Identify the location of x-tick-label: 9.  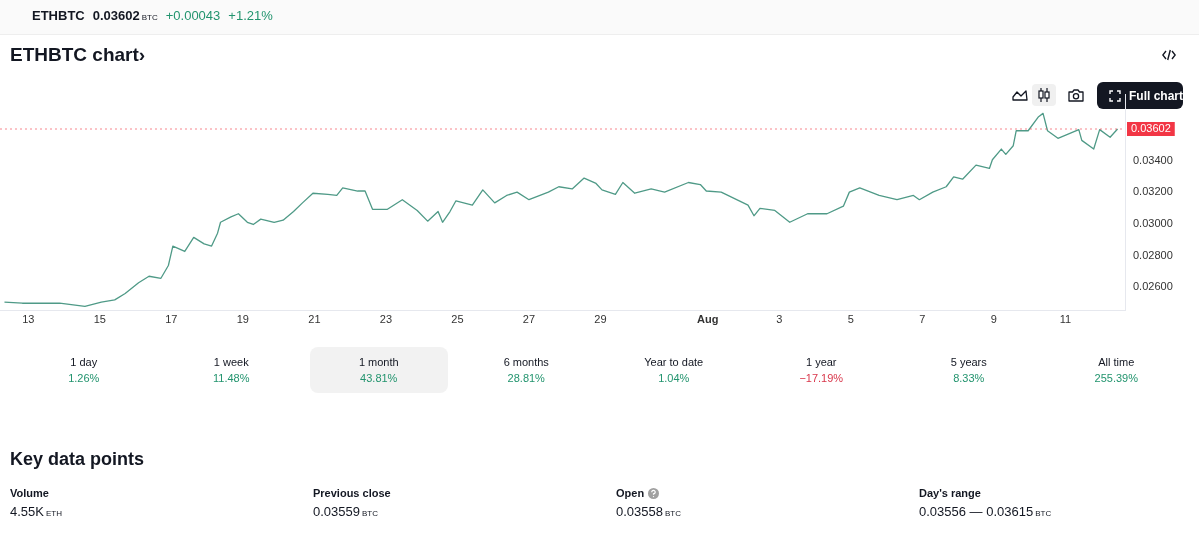
(993, 319).